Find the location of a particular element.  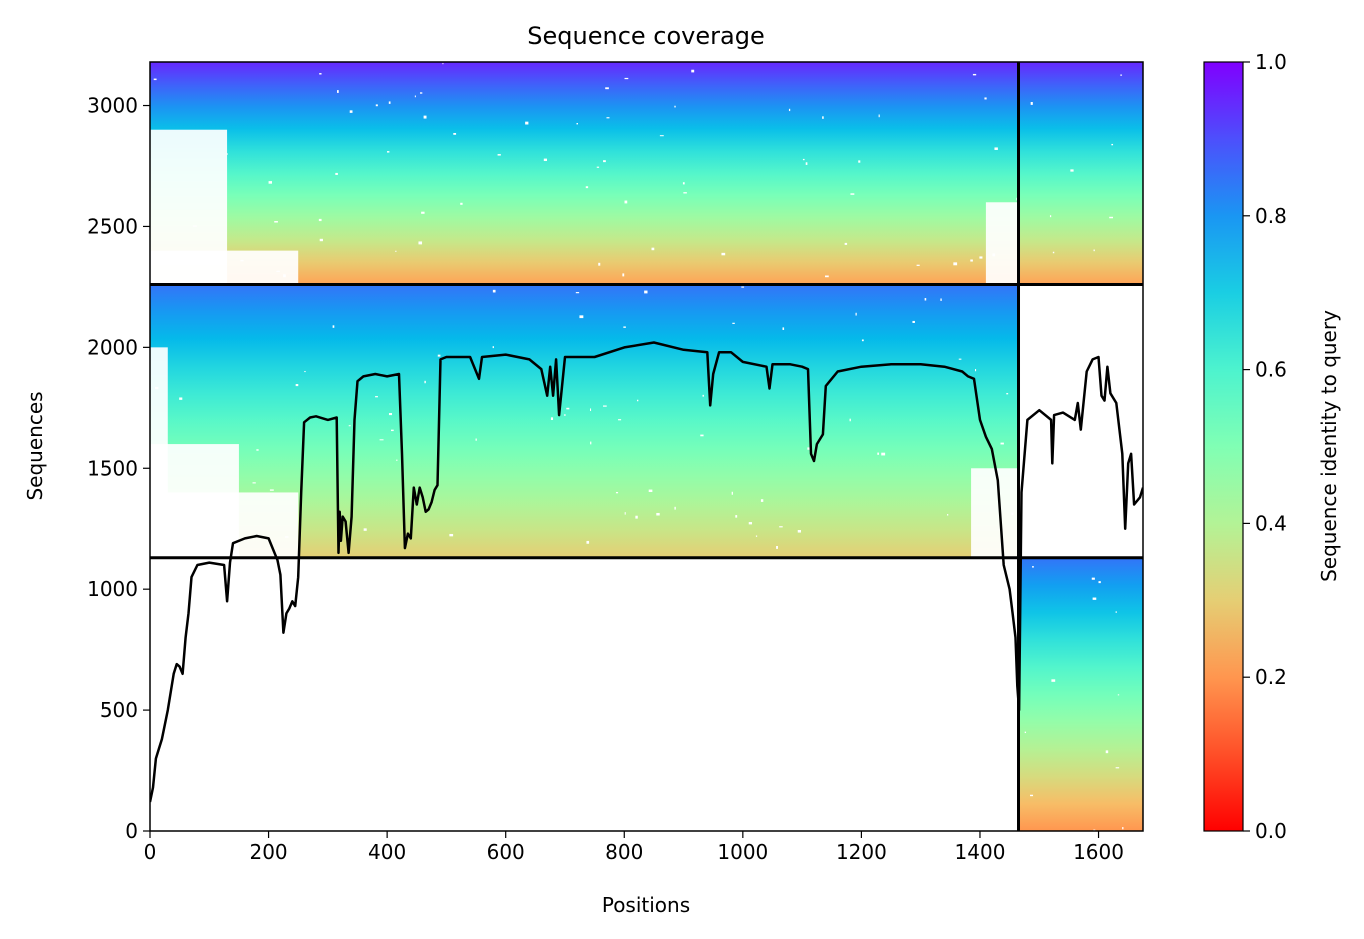

colorbar-tick-label: 0.0 is located at coordinates (1271, 831).